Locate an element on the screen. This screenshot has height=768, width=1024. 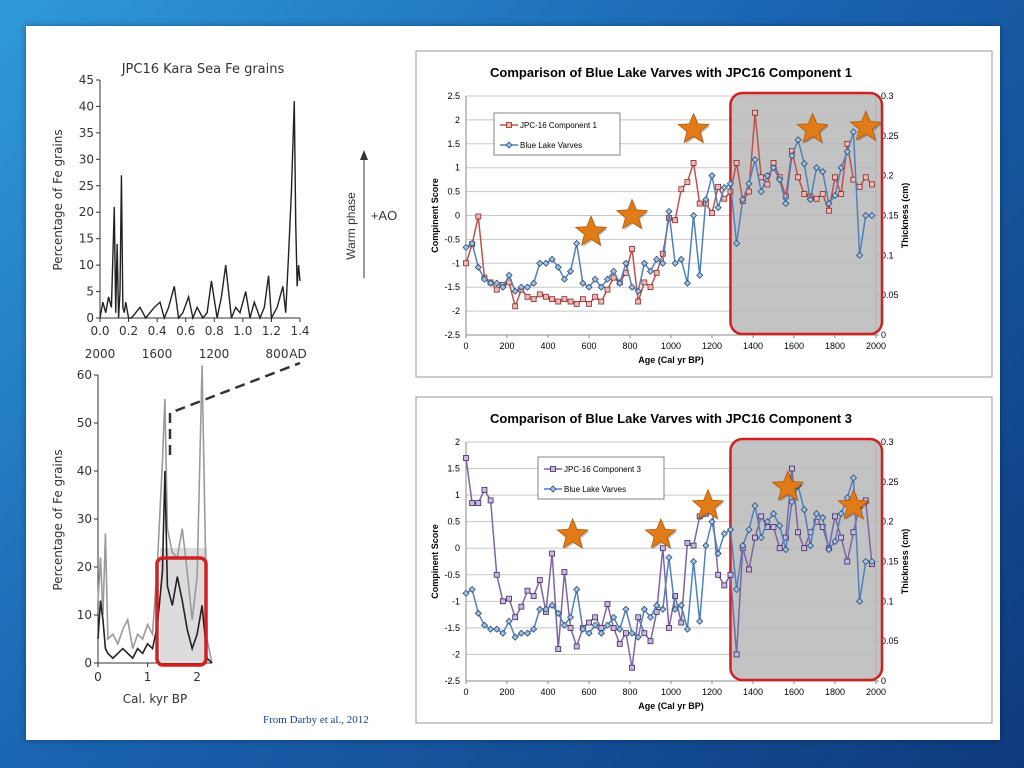
y-tick-label: 0 is located at coordinates (457, 216).